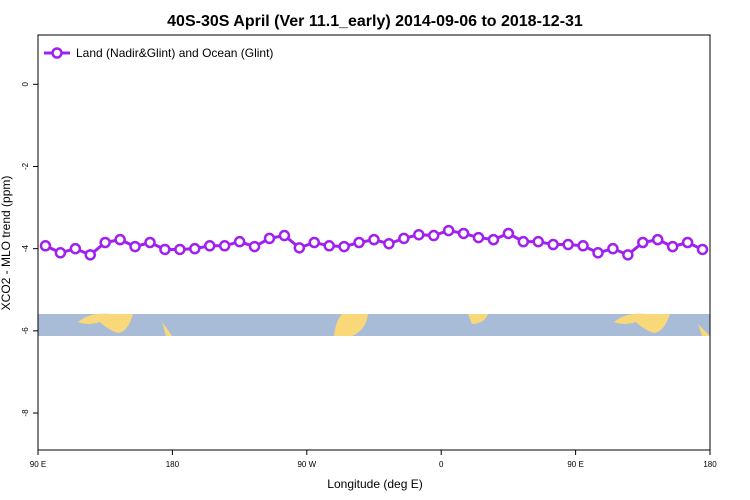  What do you see at coordinates (174, 53) in the screenshot?
I see `legend-label: Land (Nadir&Glint) and Ocean (Glint)` at bounding box center [174, 53].